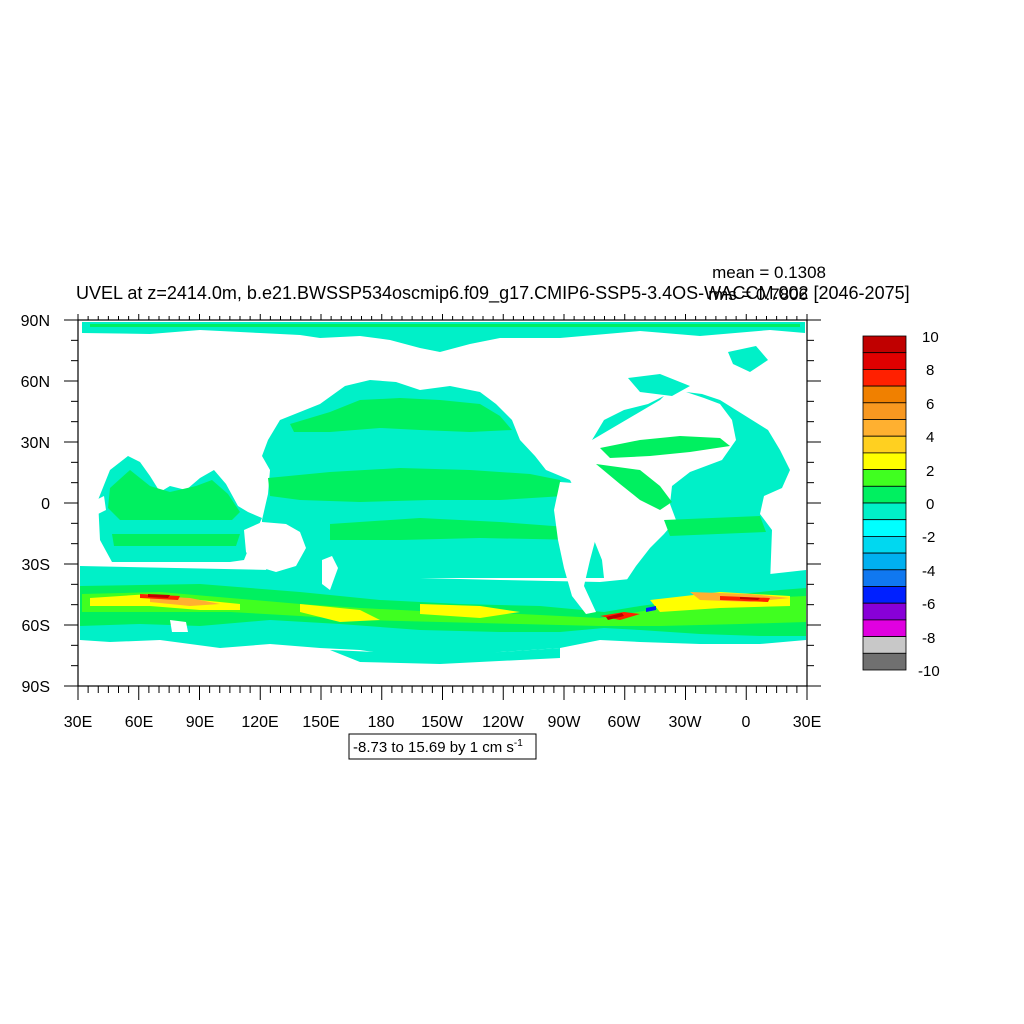 This screenshot has height=1024, width=1024. Describe the element at coordinates (445, 325) in the screenshot. I see `arctic-band` at that location.